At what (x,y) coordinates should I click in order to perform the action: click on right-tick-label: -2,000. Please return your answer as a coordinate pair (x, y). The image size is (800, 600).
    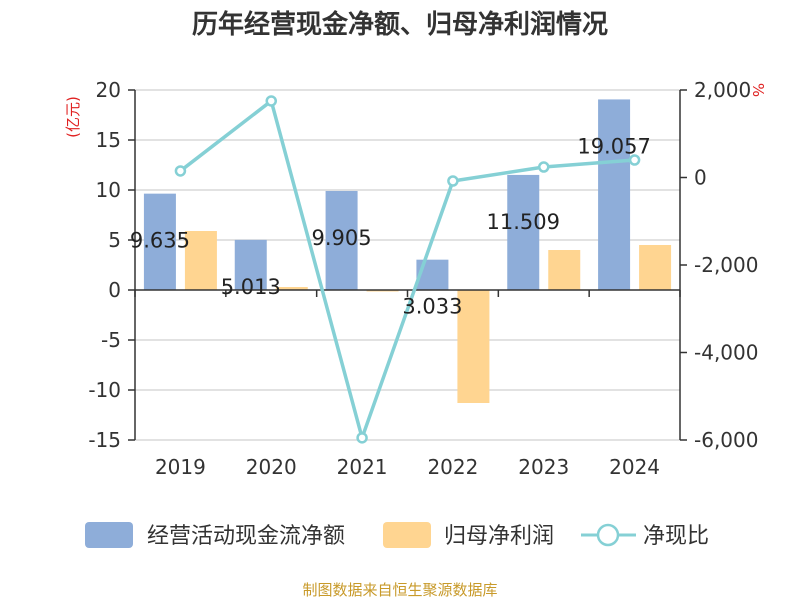
    Looking at the image, I should click on (726, 265).